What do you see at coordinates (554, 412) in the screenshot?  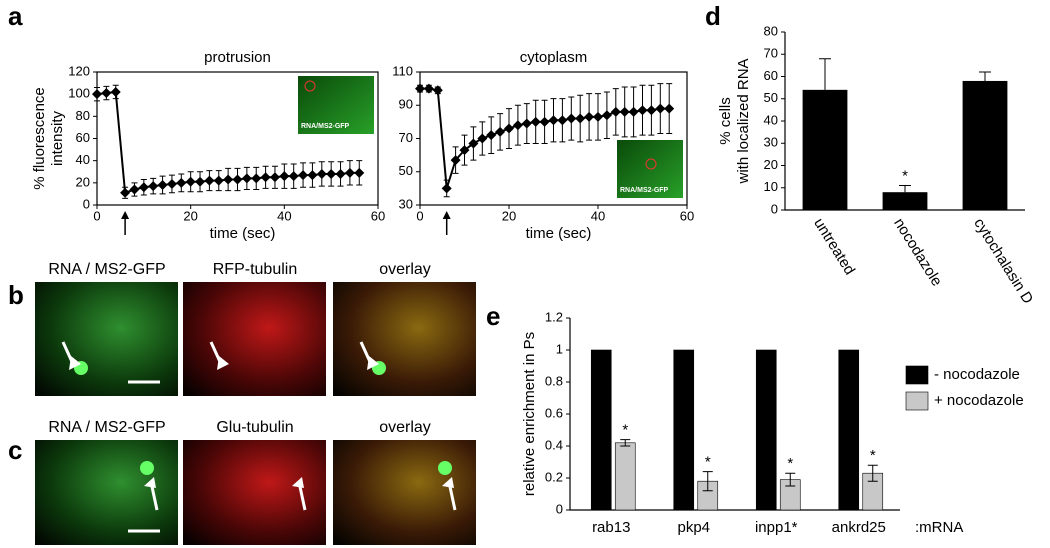 I see `y-tick-label: 0.6` at bounding box center [554, 412].